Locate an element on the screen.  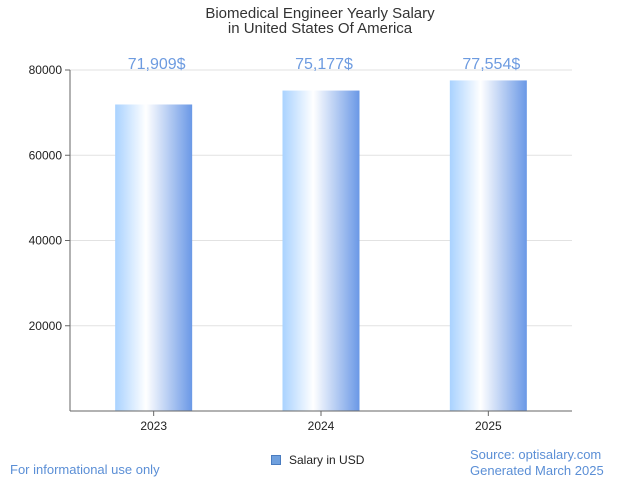
legend-label: Salary in USD is located at coordinates (327, 460).